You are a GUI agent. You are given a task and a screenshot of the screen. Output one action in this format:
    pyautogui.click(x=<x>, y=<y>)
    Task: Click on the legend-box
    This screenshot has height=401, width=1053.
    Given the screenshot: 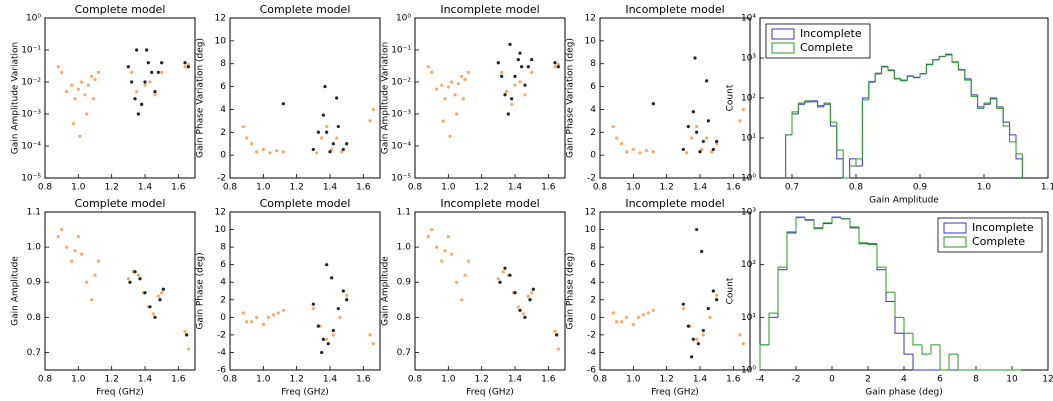 What is the action you would take?
    pyautogui.click(x=990, y=235)
    